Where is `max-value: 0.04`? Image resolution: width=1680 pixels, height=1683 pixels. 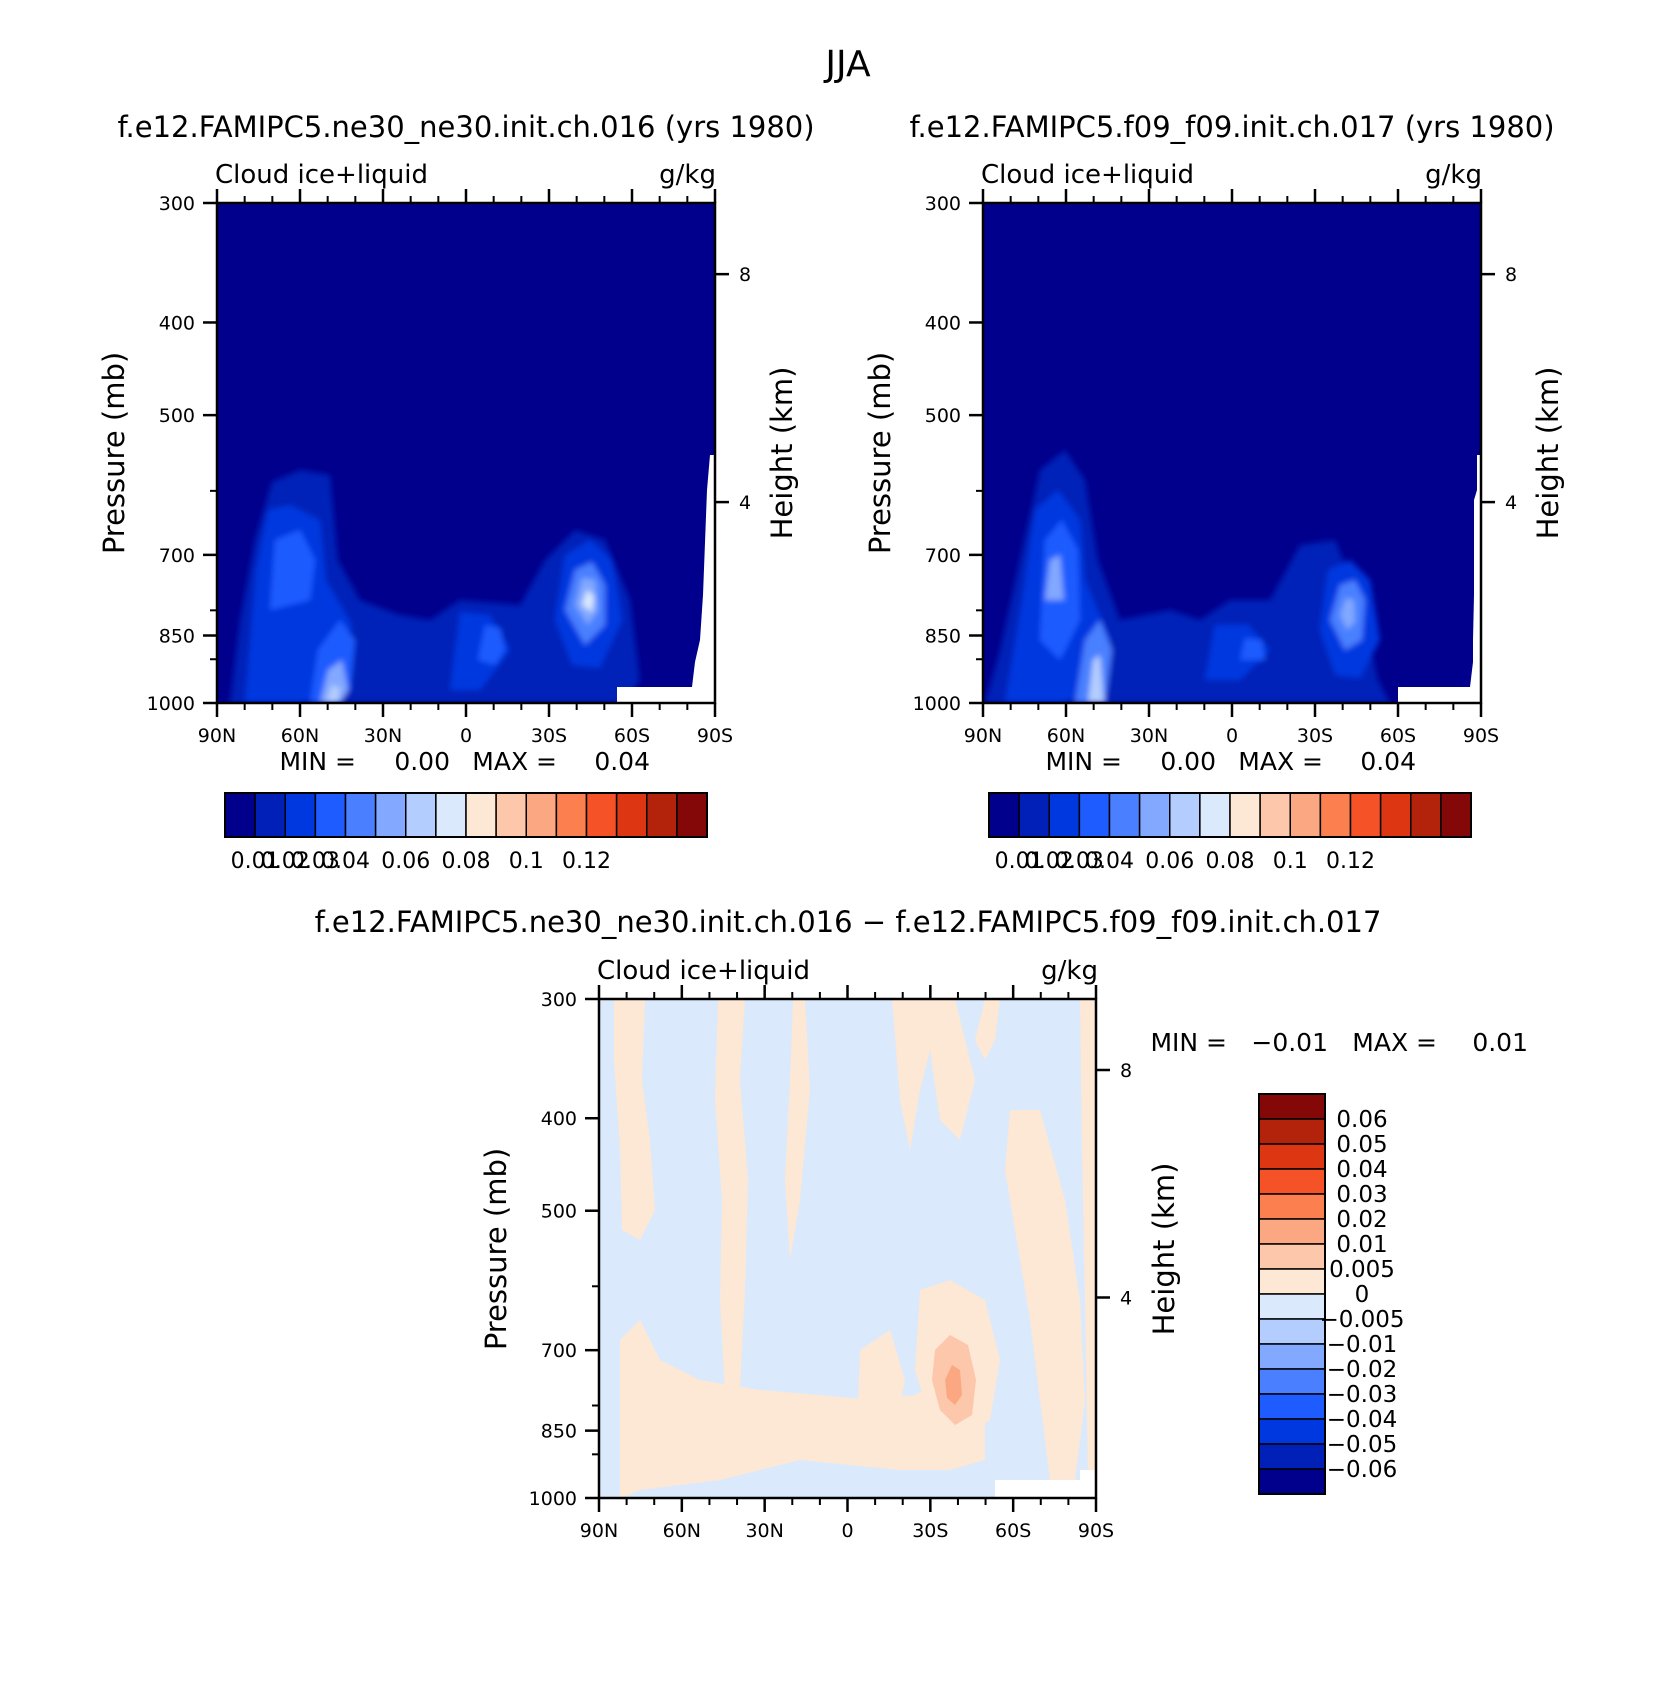
max-value: 0.04 is located at coordinates (622, 761).